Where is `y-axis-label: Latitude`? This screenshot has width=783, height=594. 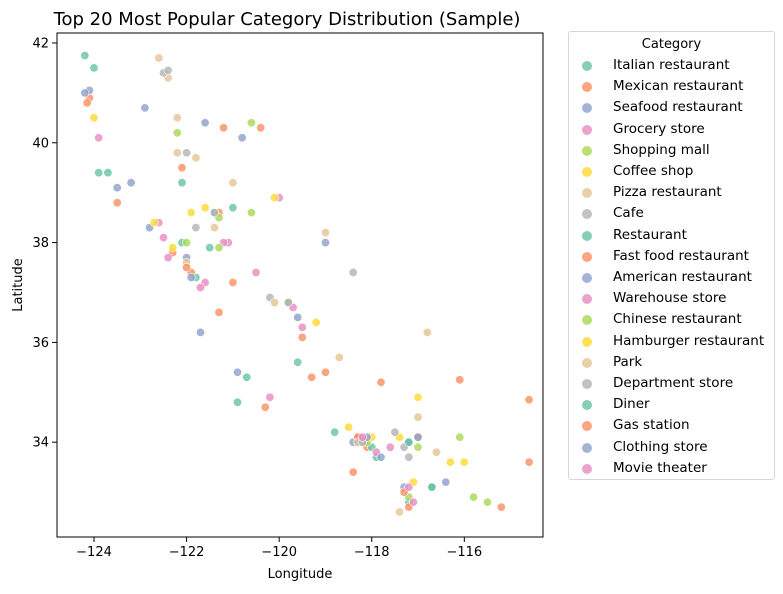 y-axis-label: Latitude is located at coordinates (18, 285).